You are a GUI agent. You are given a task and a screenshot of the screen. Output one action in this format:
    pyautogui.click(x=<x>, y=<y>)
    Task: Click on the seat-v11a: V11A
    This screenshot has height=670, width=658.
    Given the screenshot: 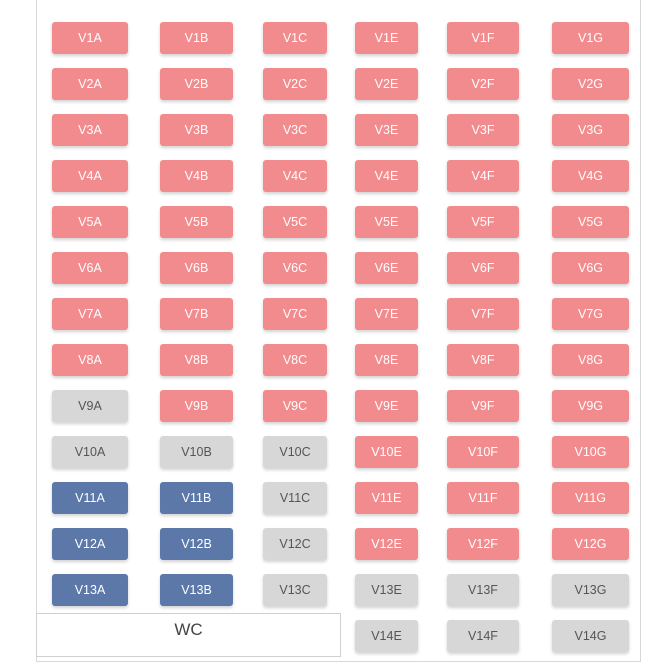 What is the action you would take?
    pyautogui.click(x=90, y=498)
    